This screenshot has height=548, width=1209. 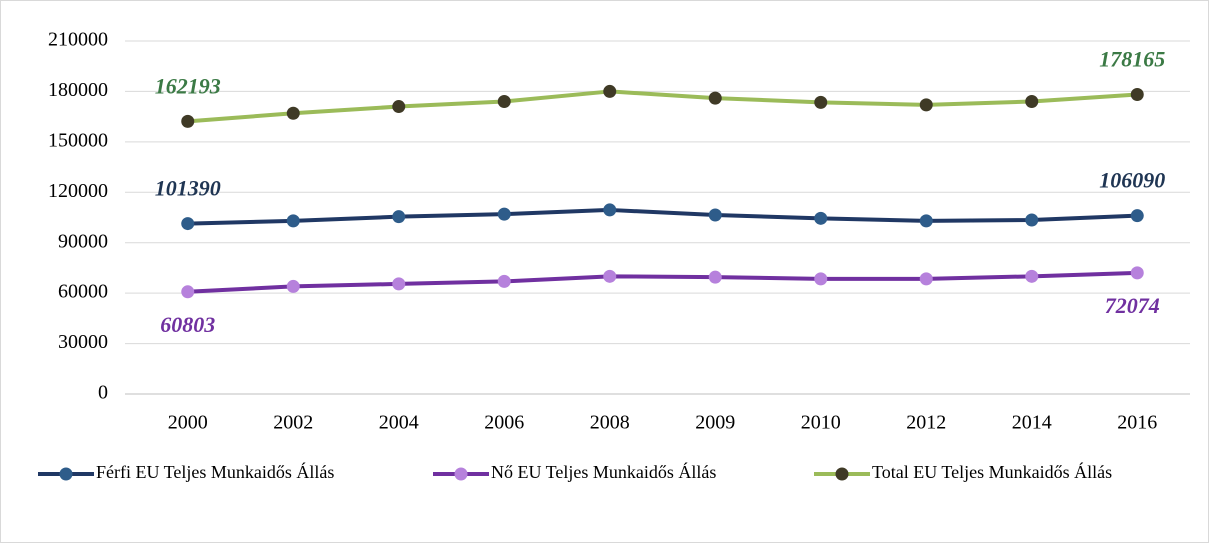 I want to click on data-label: 101390, so click(x=188, y=188).